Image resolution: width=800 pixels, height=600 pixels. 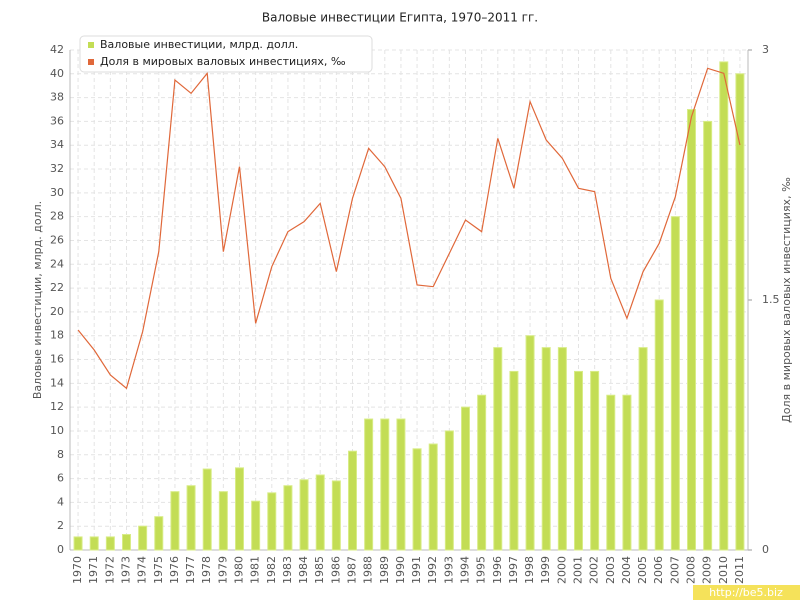 I want to click on watermark-bg, so click(x=746, y=592).